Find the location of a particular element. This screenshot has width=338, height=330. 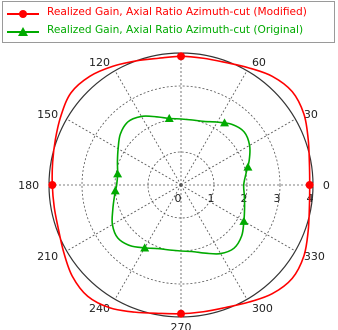

legend-swatch-original is located at coordinates (23, 31).